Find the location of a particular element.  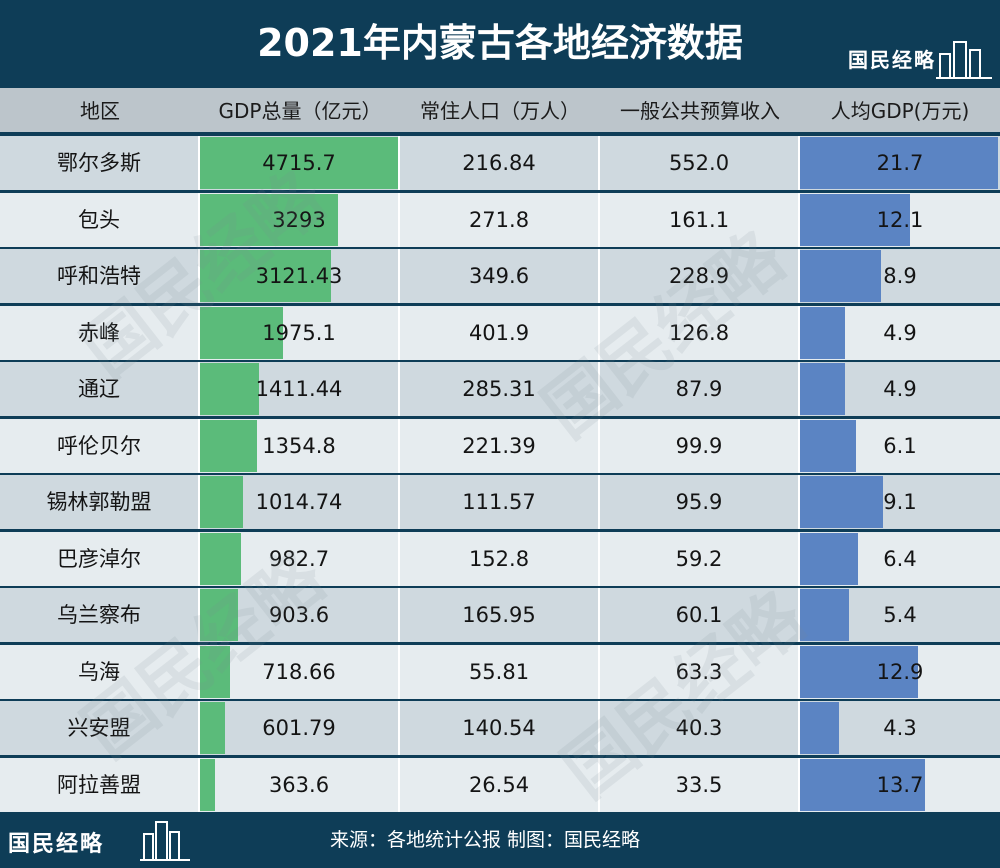

revenue-cell: 126.8 is located at coordinates (700, 332).